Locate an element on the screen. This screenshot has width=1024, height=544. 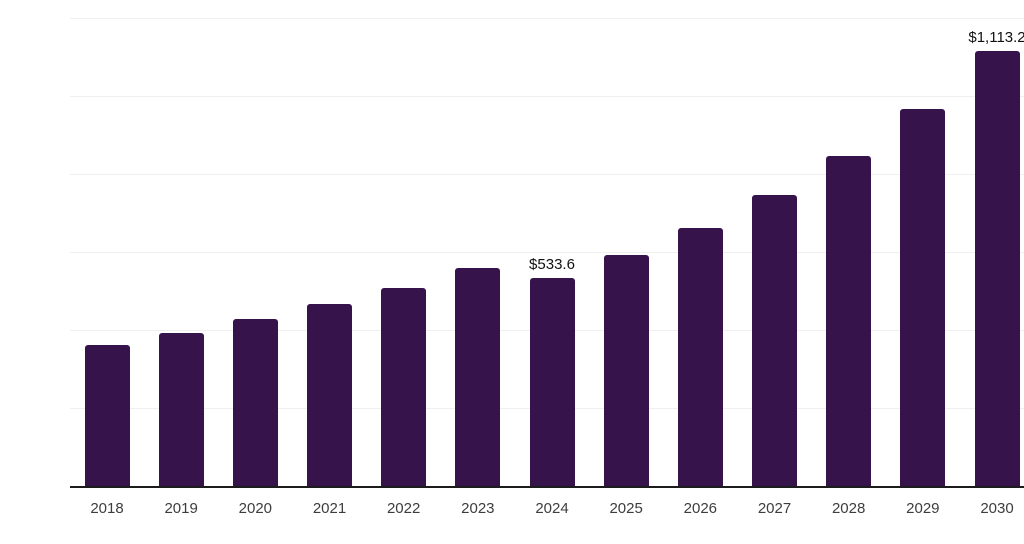
x-tick-label-2020: 2020 is located at coordinates (255, 508).